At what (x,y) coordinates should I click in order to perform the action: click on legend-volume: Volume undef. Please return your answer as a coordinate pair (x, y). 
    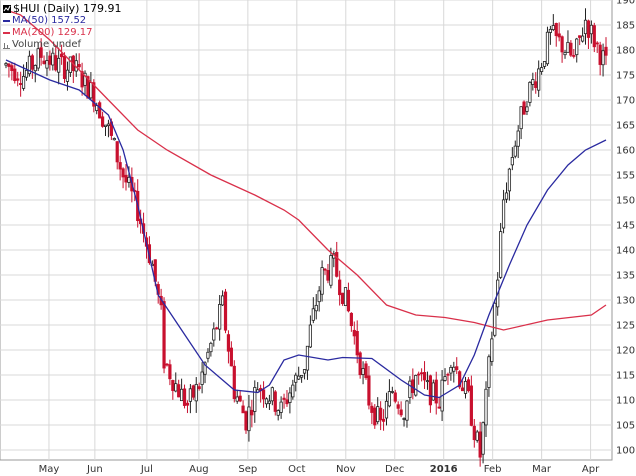
    Looking at the image, I should click on (62, 45).